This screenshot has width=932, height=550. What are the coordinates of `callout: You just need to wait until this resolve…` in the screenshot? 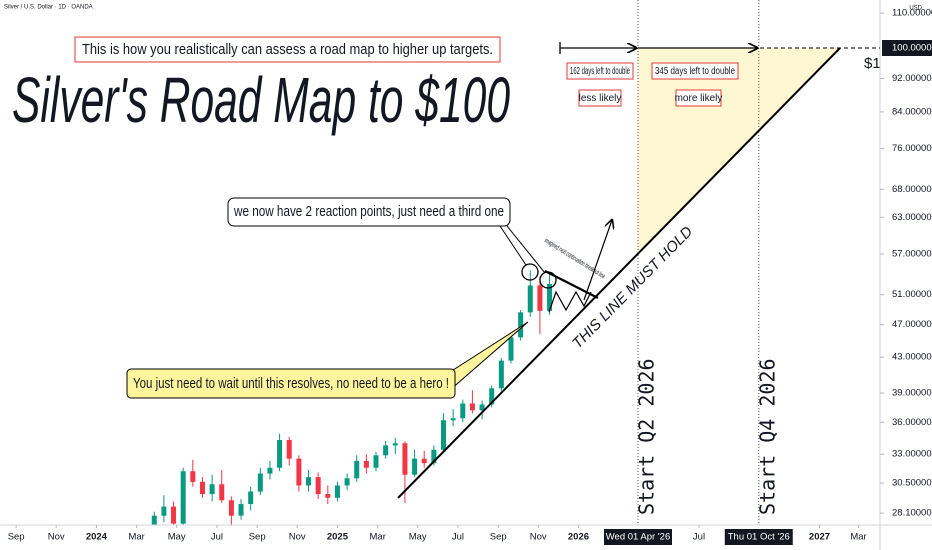 It's located at (291, 383).